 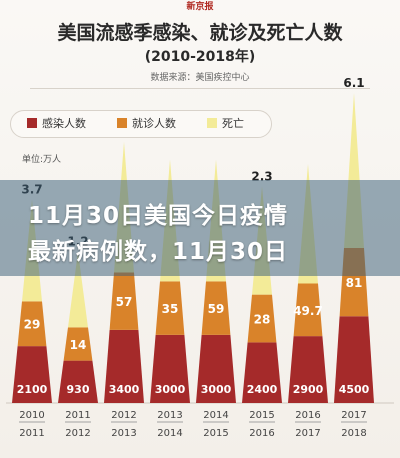 I want to click on label-visits-1: 14, so click(x=78, y=345).